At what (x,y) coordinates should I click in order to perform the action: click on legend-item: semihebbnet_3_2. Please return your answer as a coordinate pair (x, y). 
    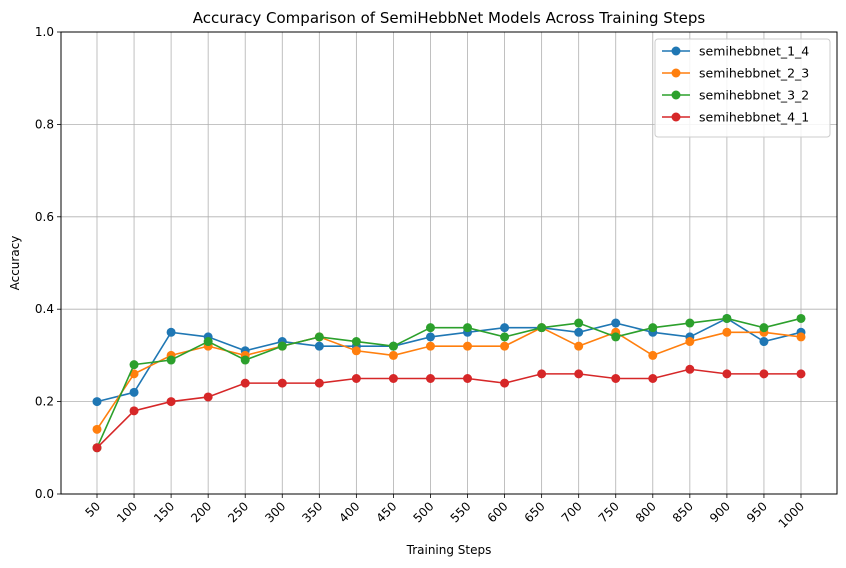
    Looking at the image, I should click on (735, 95).